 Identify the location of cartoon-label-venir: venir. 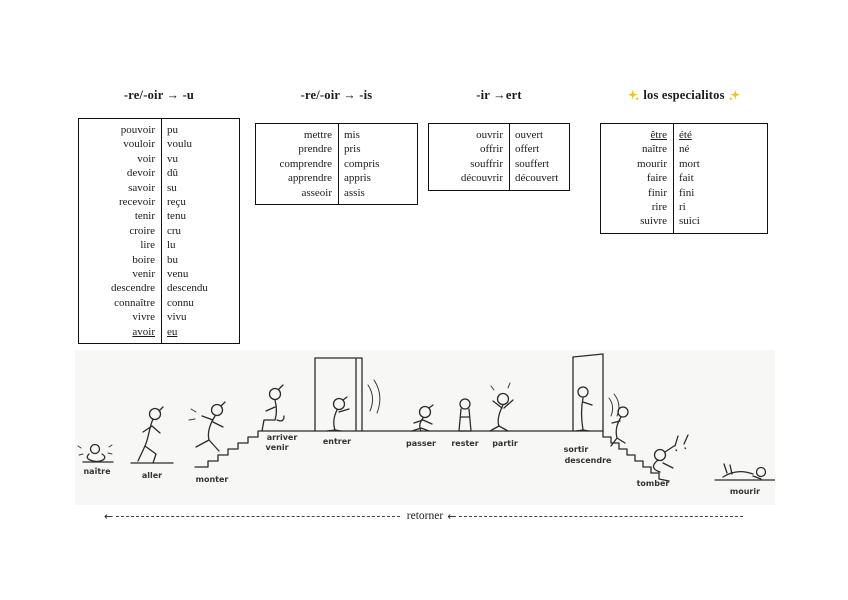
(276, 447).